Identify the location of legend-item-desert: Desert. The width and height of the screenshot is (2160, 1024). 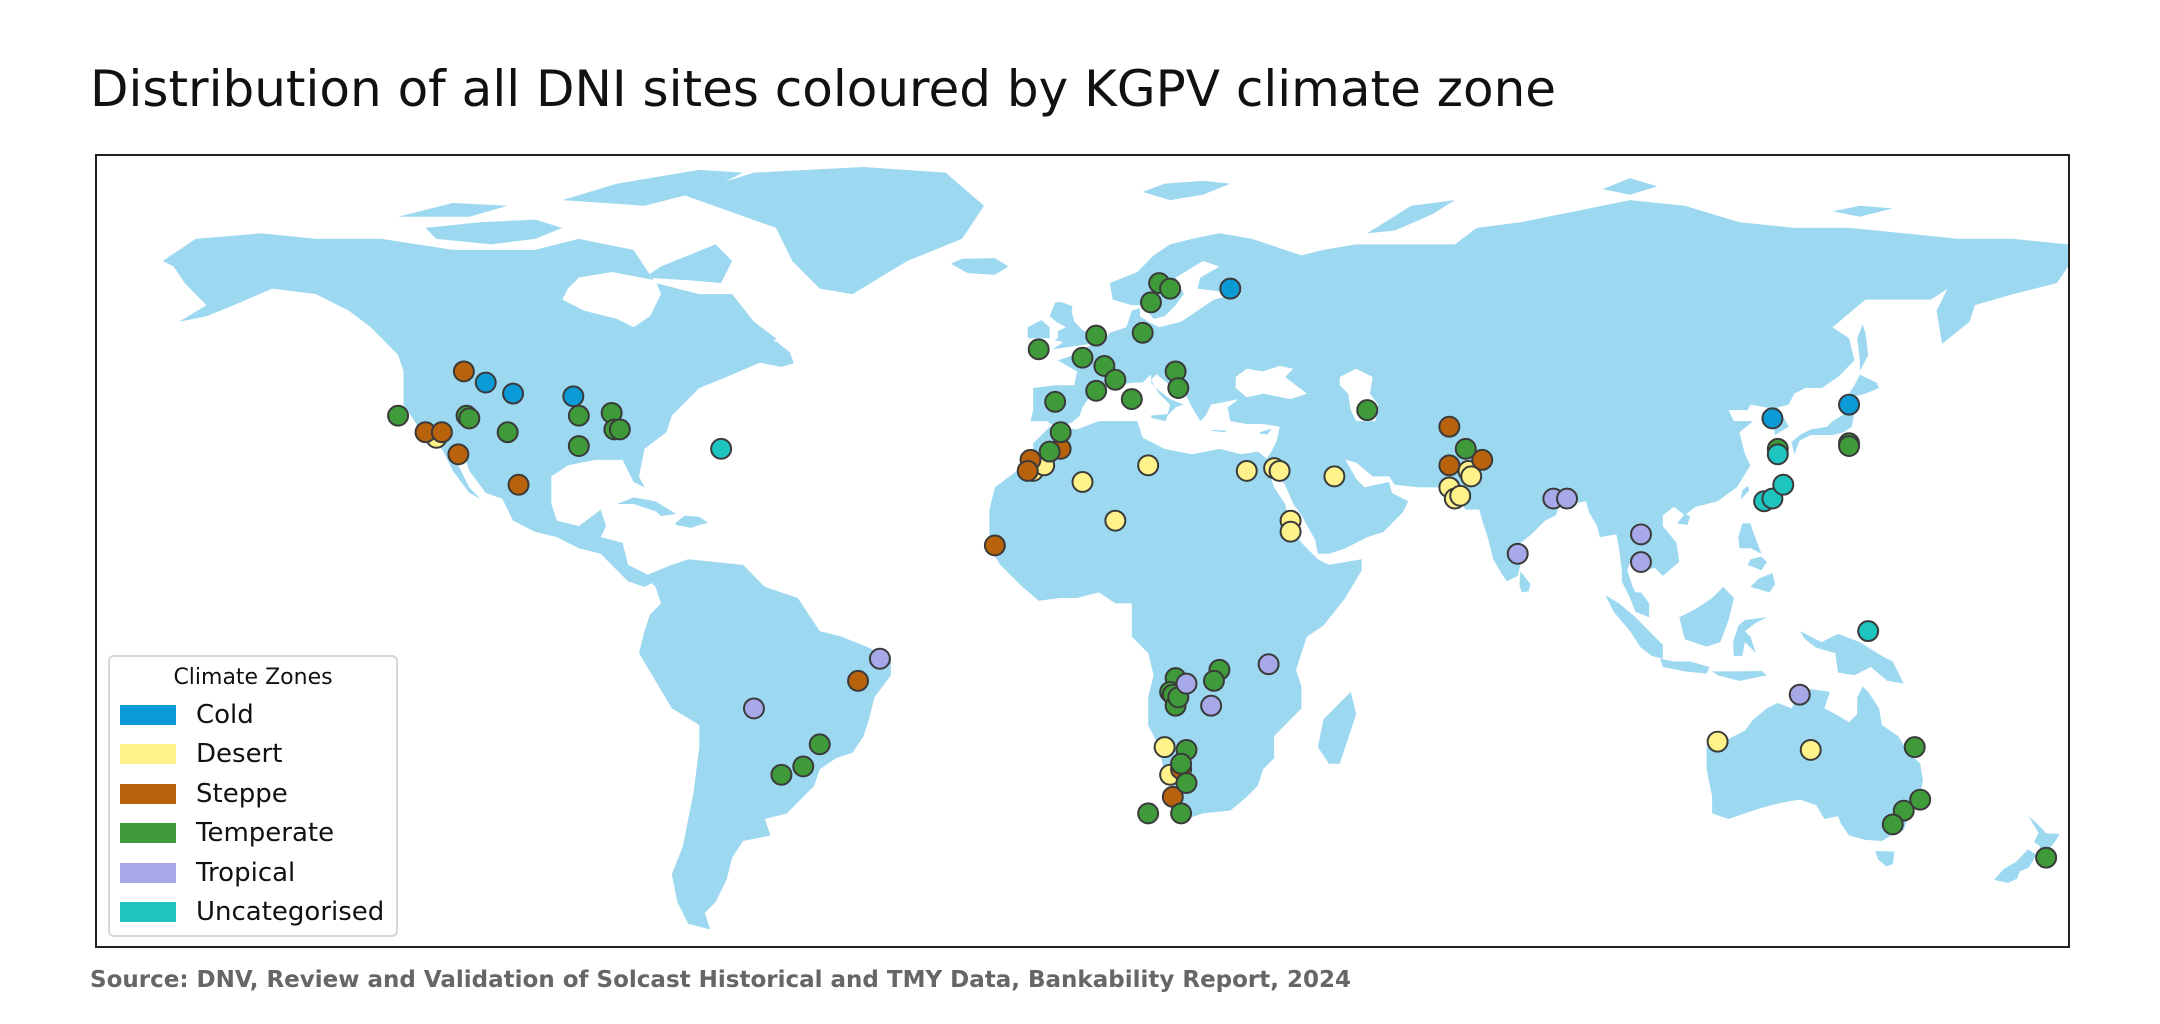
(253, 755).